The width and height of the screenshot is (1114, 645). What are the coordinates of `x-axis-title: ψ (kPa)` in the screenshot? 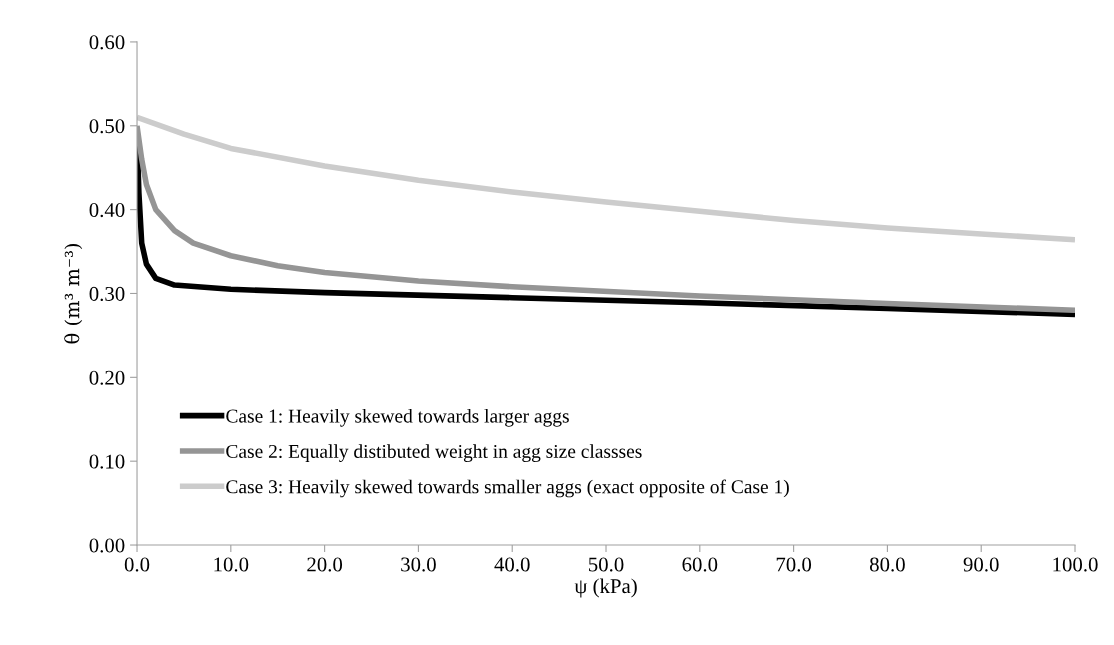 It's located at (605, 588).